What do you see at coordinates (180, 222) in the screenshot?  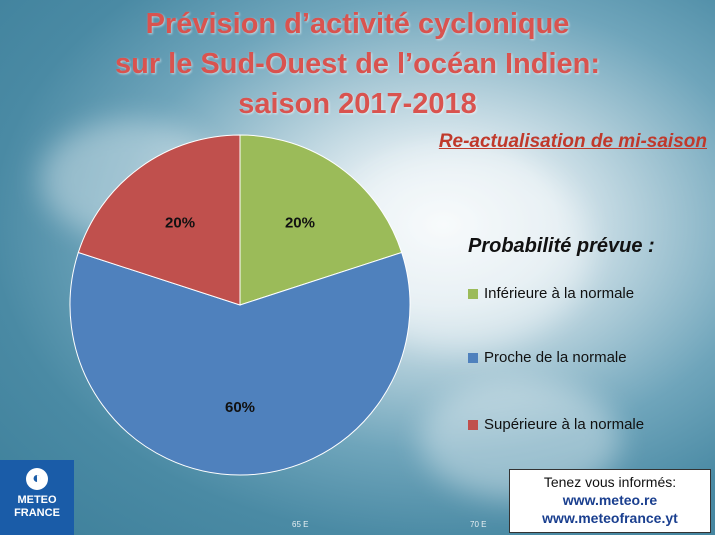 I see `pie-label-superieure: 20%` at bounding box center [180, 222].